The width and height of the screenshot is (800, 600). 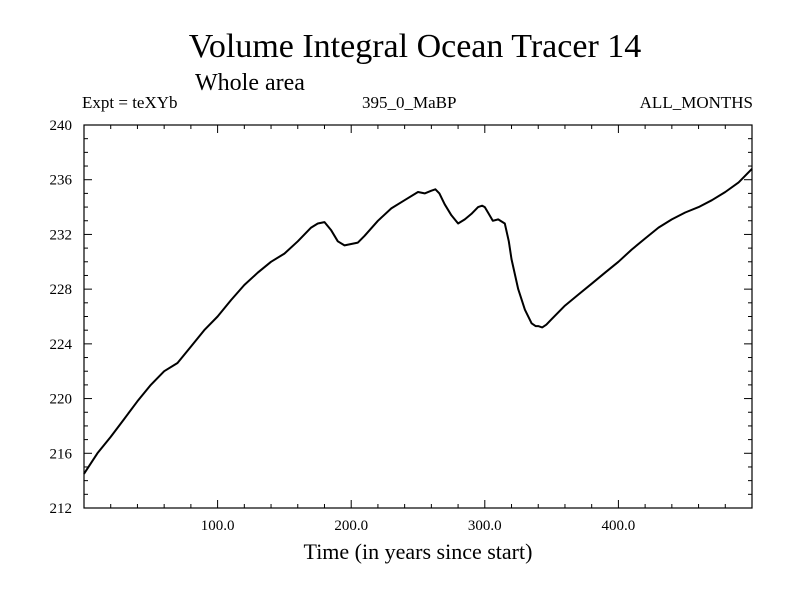 I want to click on months-label: ALL_MONTHS, so click(x=696, y=102).